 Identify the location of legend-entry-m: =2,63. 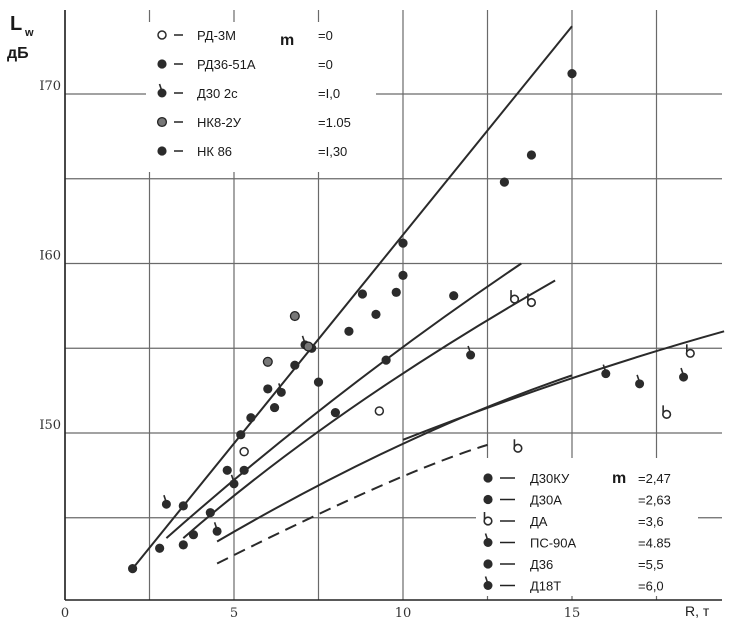
(654, 500).